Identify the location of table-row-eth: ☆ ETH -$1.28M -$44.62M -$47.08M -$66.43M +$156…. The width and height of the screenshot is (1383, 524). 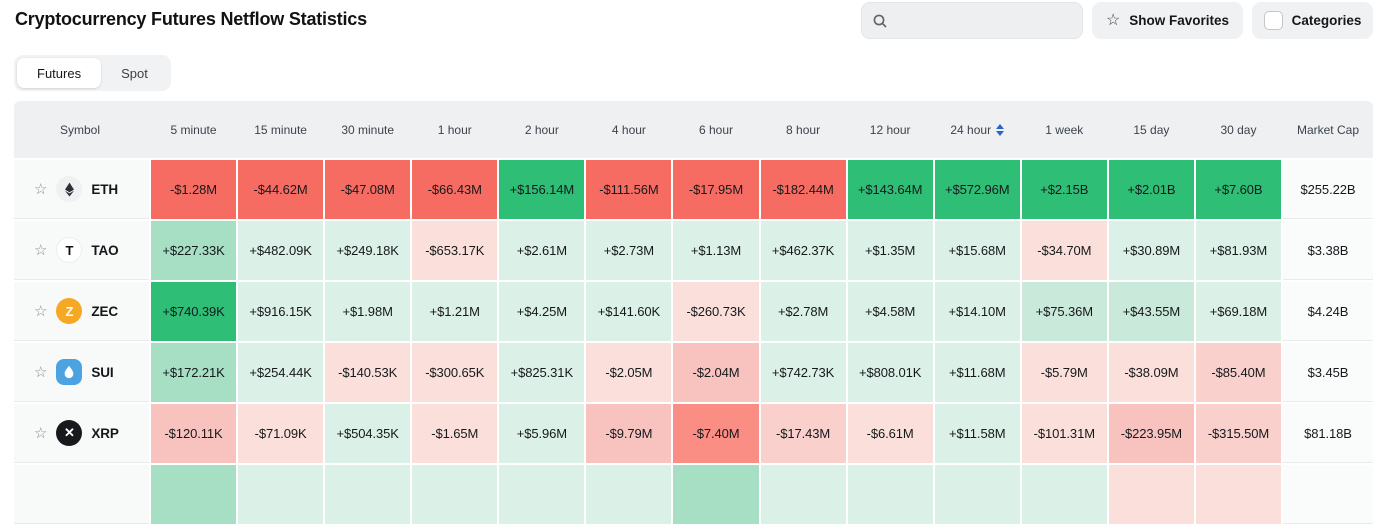
(693, 189).